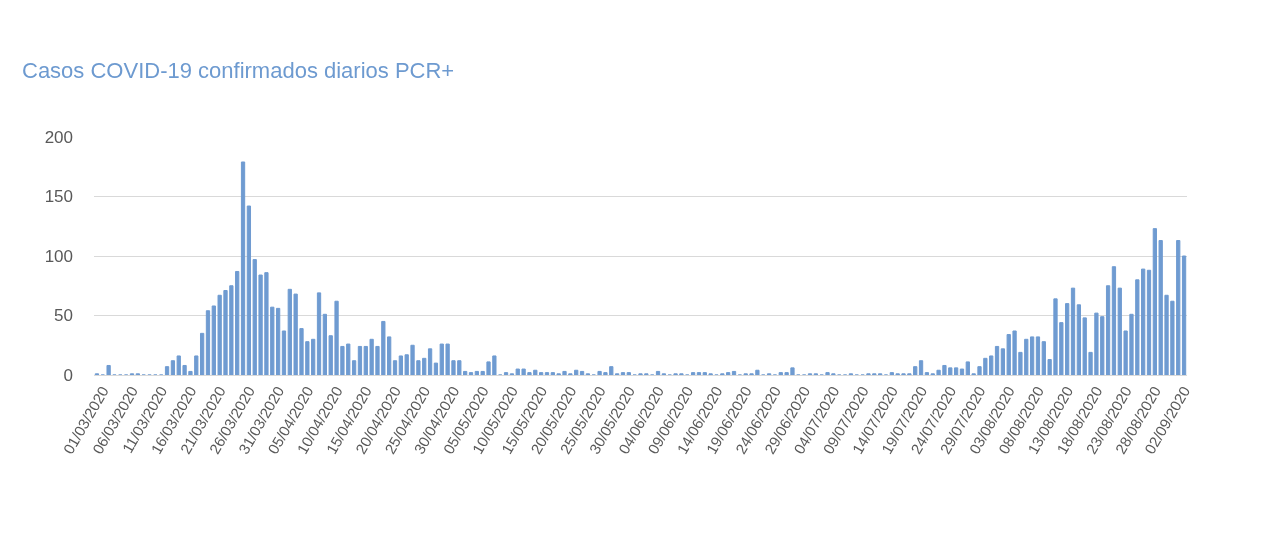 The height and width of the screenshot is (535, 1280). What do you see at coordinates (63, 316) in the screenshot?
I see `y-tick-label: 50` at bounding box center [63, 316].